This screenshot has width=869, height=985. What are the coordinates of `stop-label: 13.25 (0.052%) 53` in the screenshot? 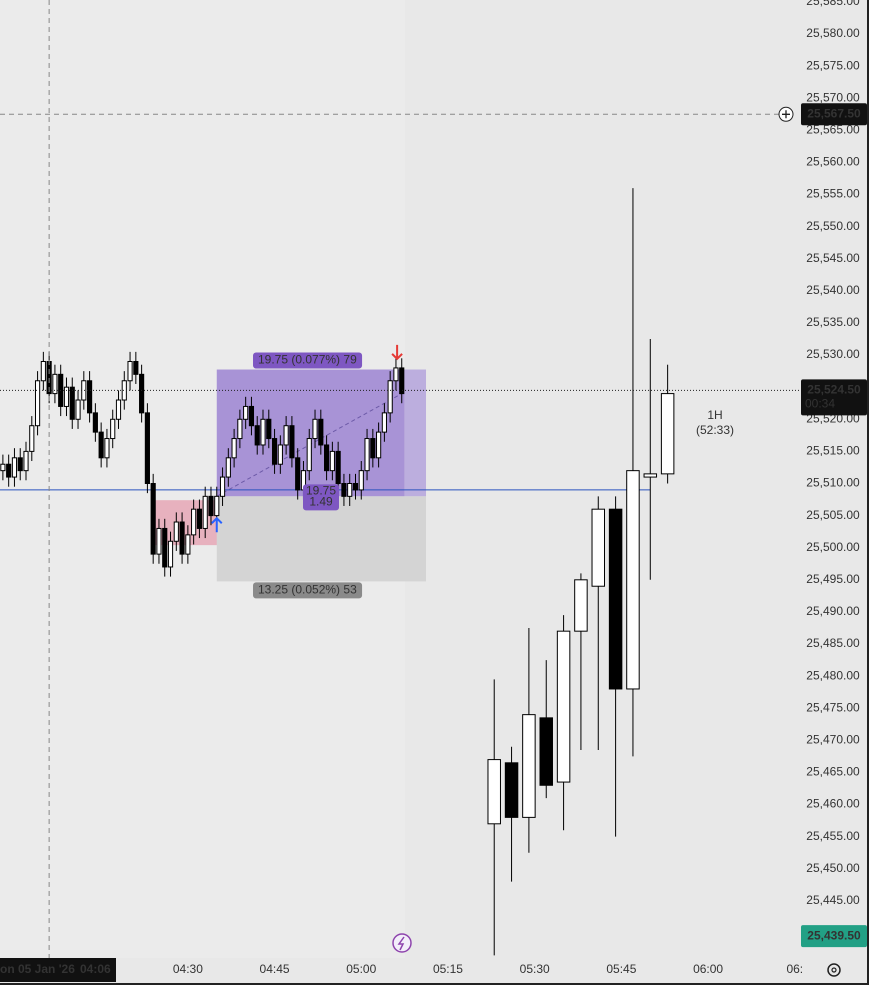 It's located at (307, 590).